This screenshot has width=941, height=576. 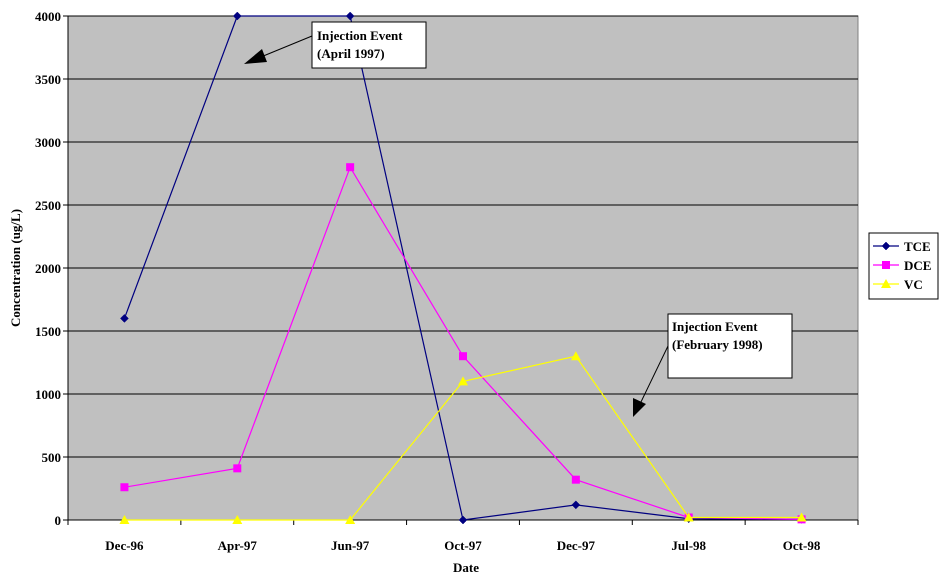 What do you see at coordinates (463, 545) in the screenshot?
I see `x-tick-label: Oct-97` at bounding box center [463, 545].